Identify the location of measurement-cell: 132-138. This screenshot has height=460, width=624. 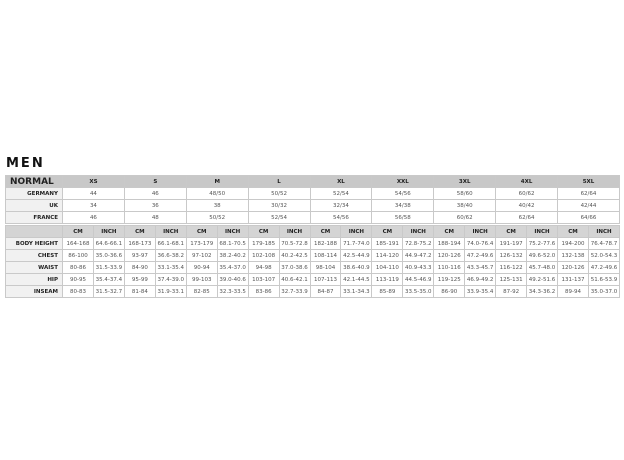
(573, 255).